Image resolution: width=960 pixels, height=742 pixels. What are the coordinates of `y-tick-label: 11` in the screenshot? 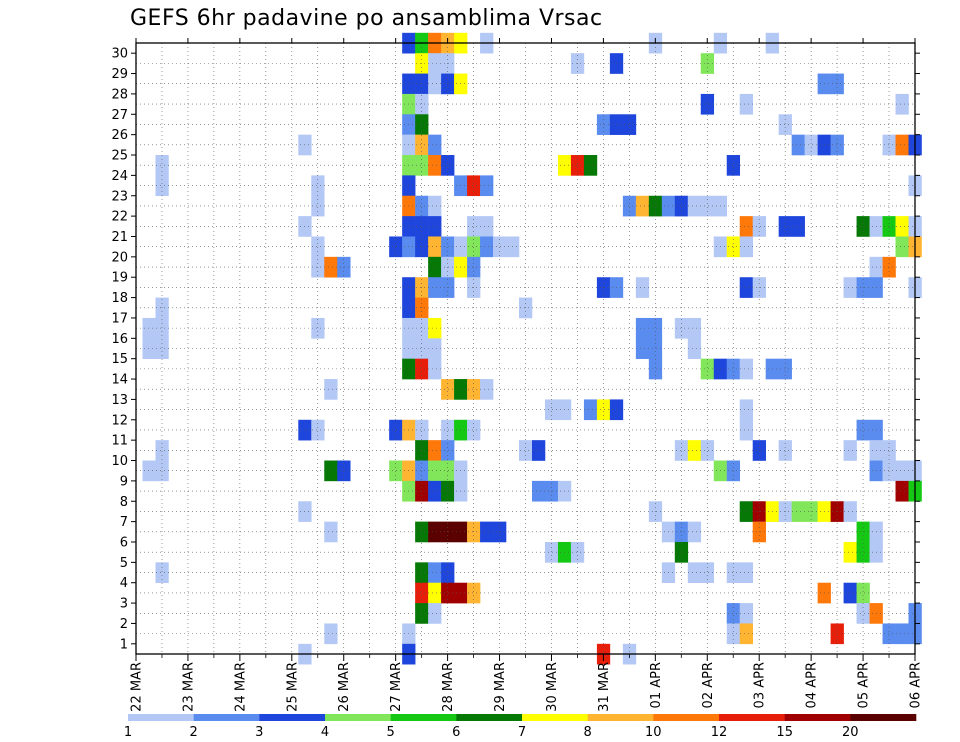 It's located at (119, 441).